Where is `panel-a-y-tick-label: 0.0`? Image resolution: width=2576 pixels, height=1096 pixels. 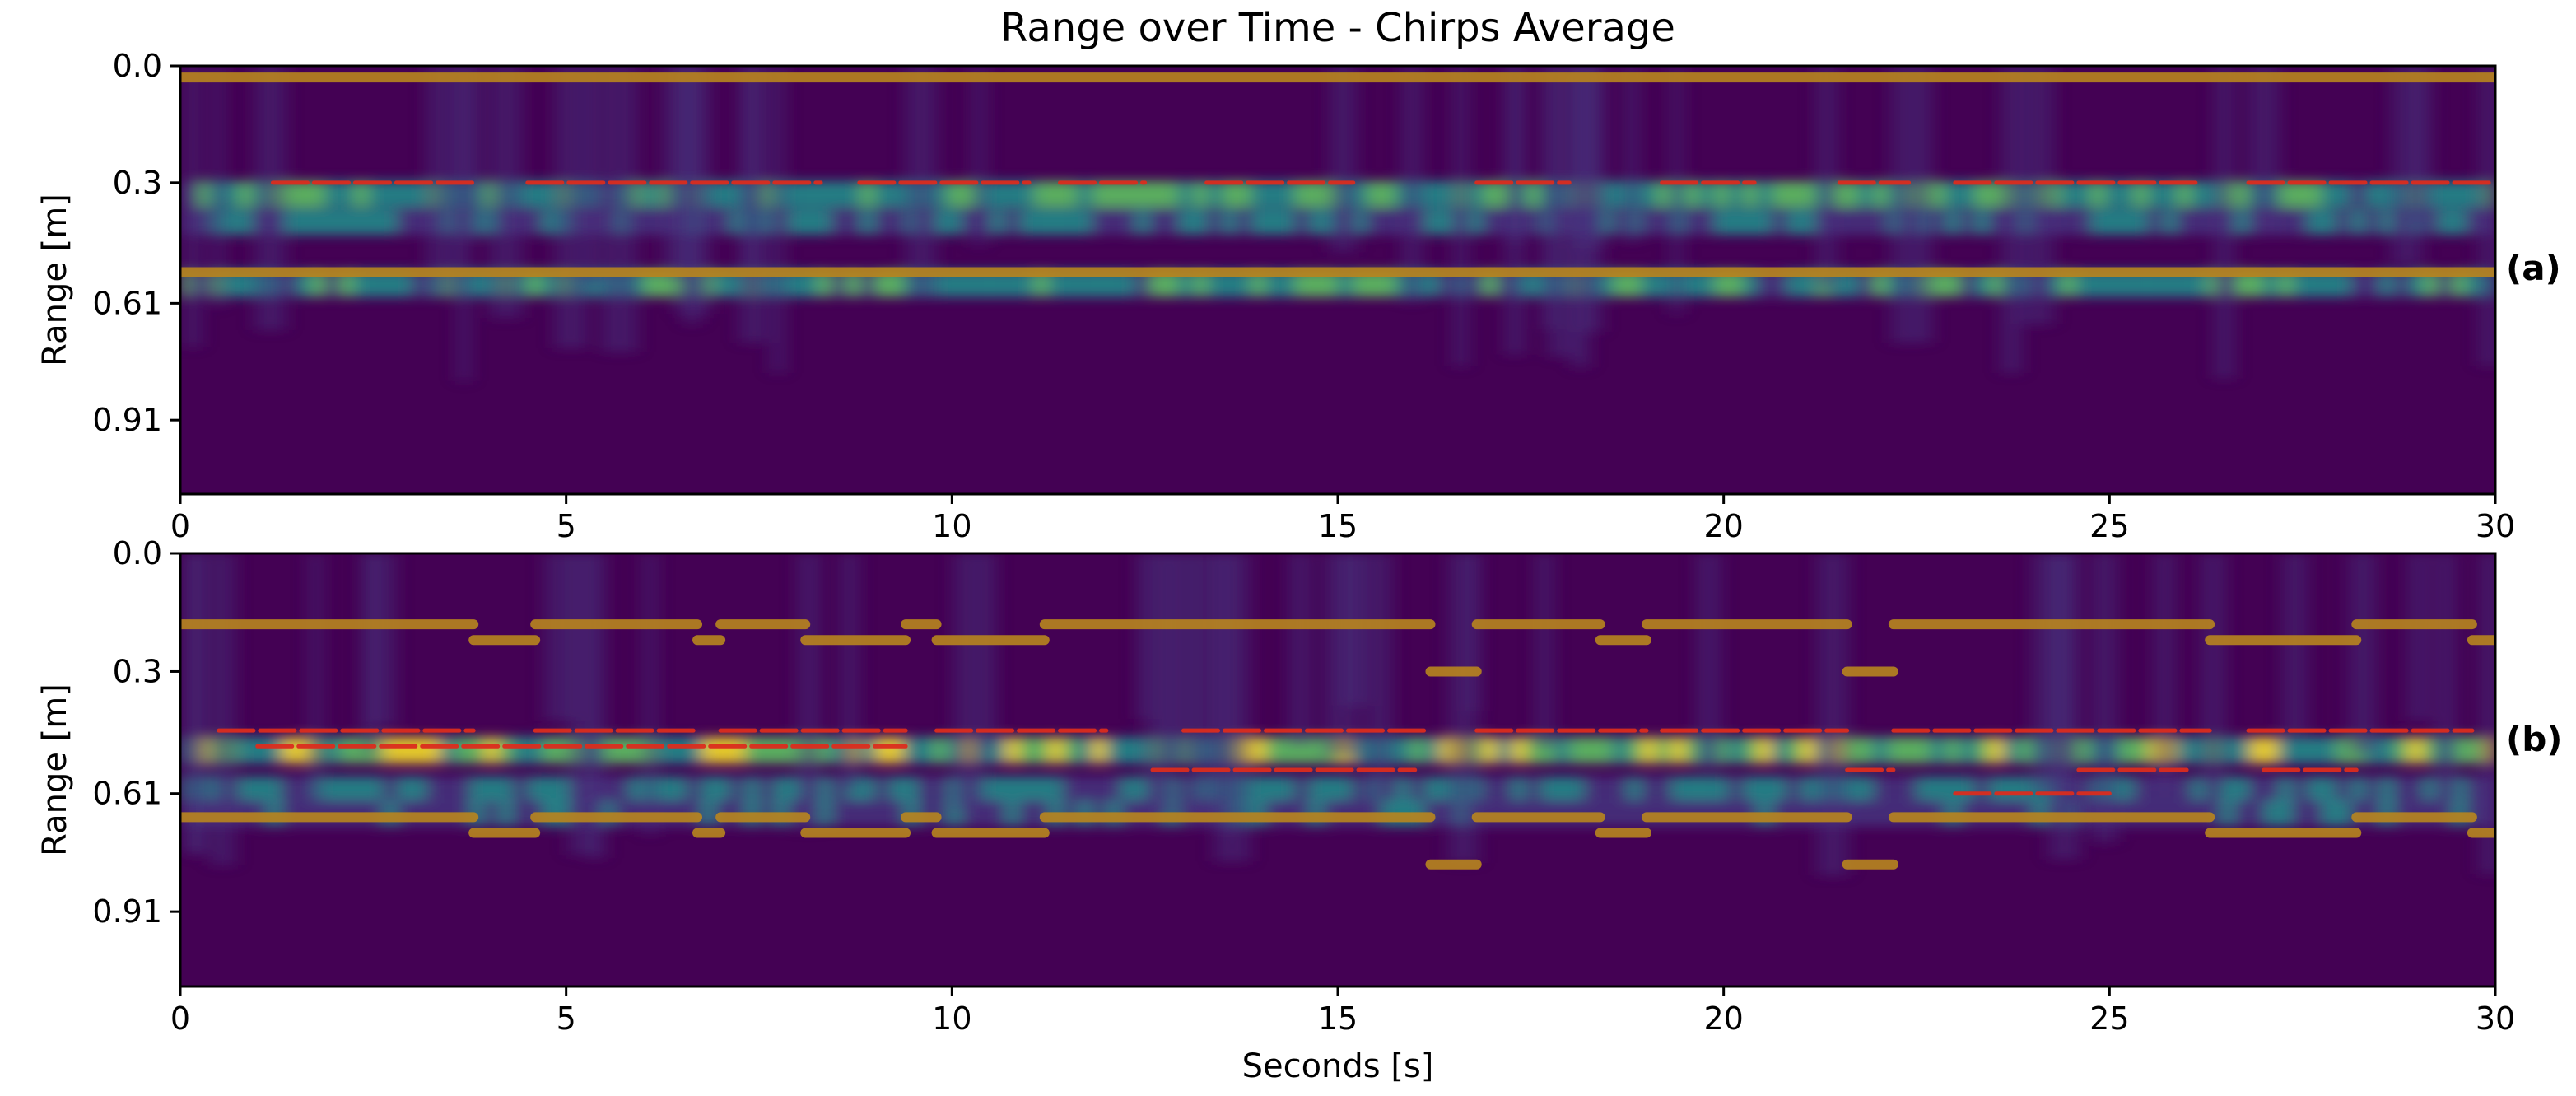 panel-a-y-tick-label: 0.0 is located at coordinates (137, 66).